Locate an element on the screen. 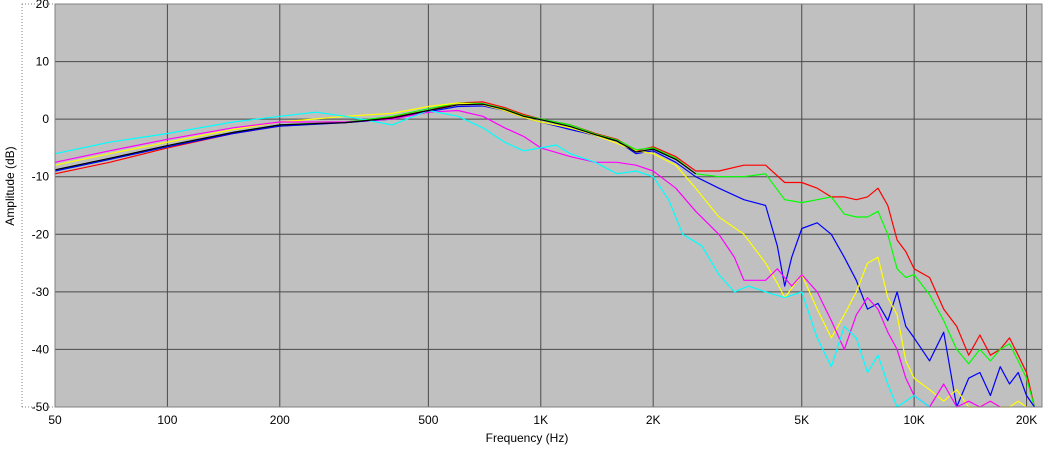 Image resolution: width=1057 pixels, height=449 pixels. x-tick-label: 100 is located at coordinates (167, 420).